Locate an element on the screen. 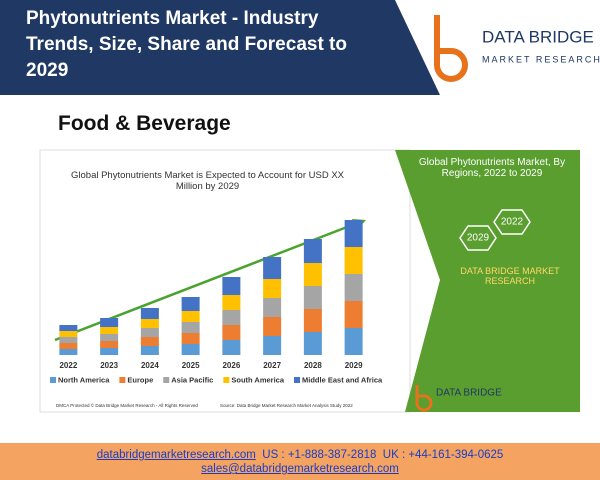 The width and height of the screenshot is (600, 480). email-link: sales@databridgemarketresearch.com is located at coordinates (300, 469).